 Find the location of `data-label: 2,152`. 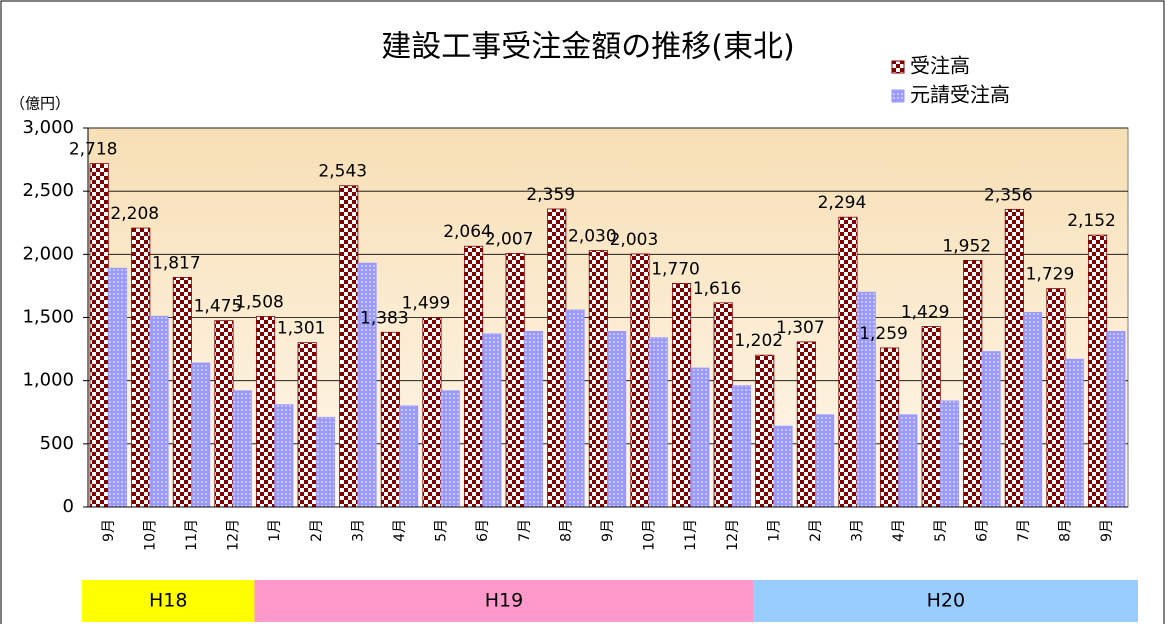

data-label: 2,152 is located at coordinates (1091, 221).